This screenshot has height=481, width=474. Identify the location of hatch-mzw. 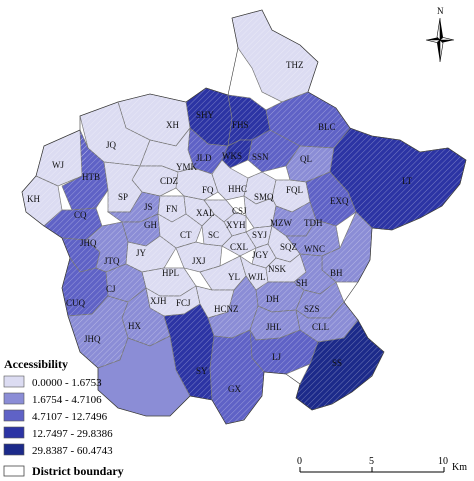
(260, 212).